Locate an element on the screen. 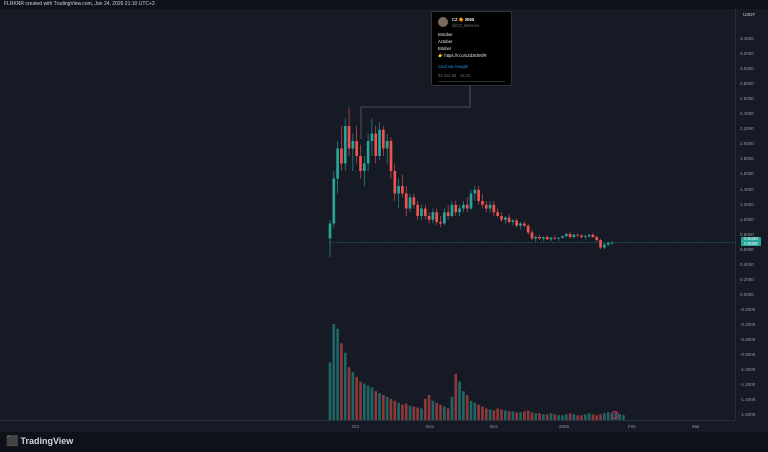 This screenshot has width=768, height=452. price-tick-label: -0.8000 is located at coordinates (748, 355).